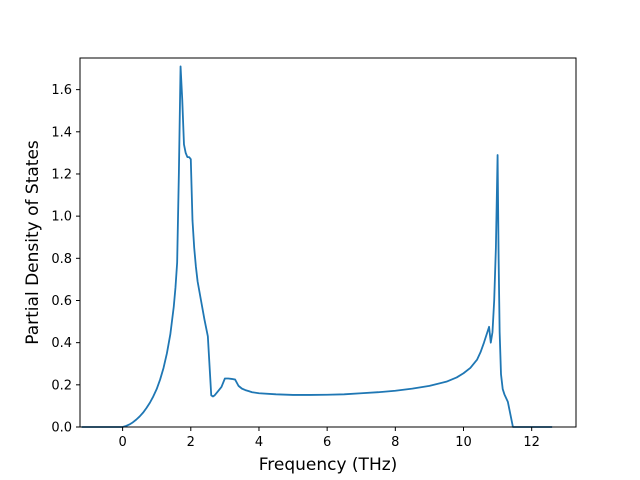 This screenshot has width=640, height=480. I want to click on y-axis-label: Partial Density of States, so click(33, 242).